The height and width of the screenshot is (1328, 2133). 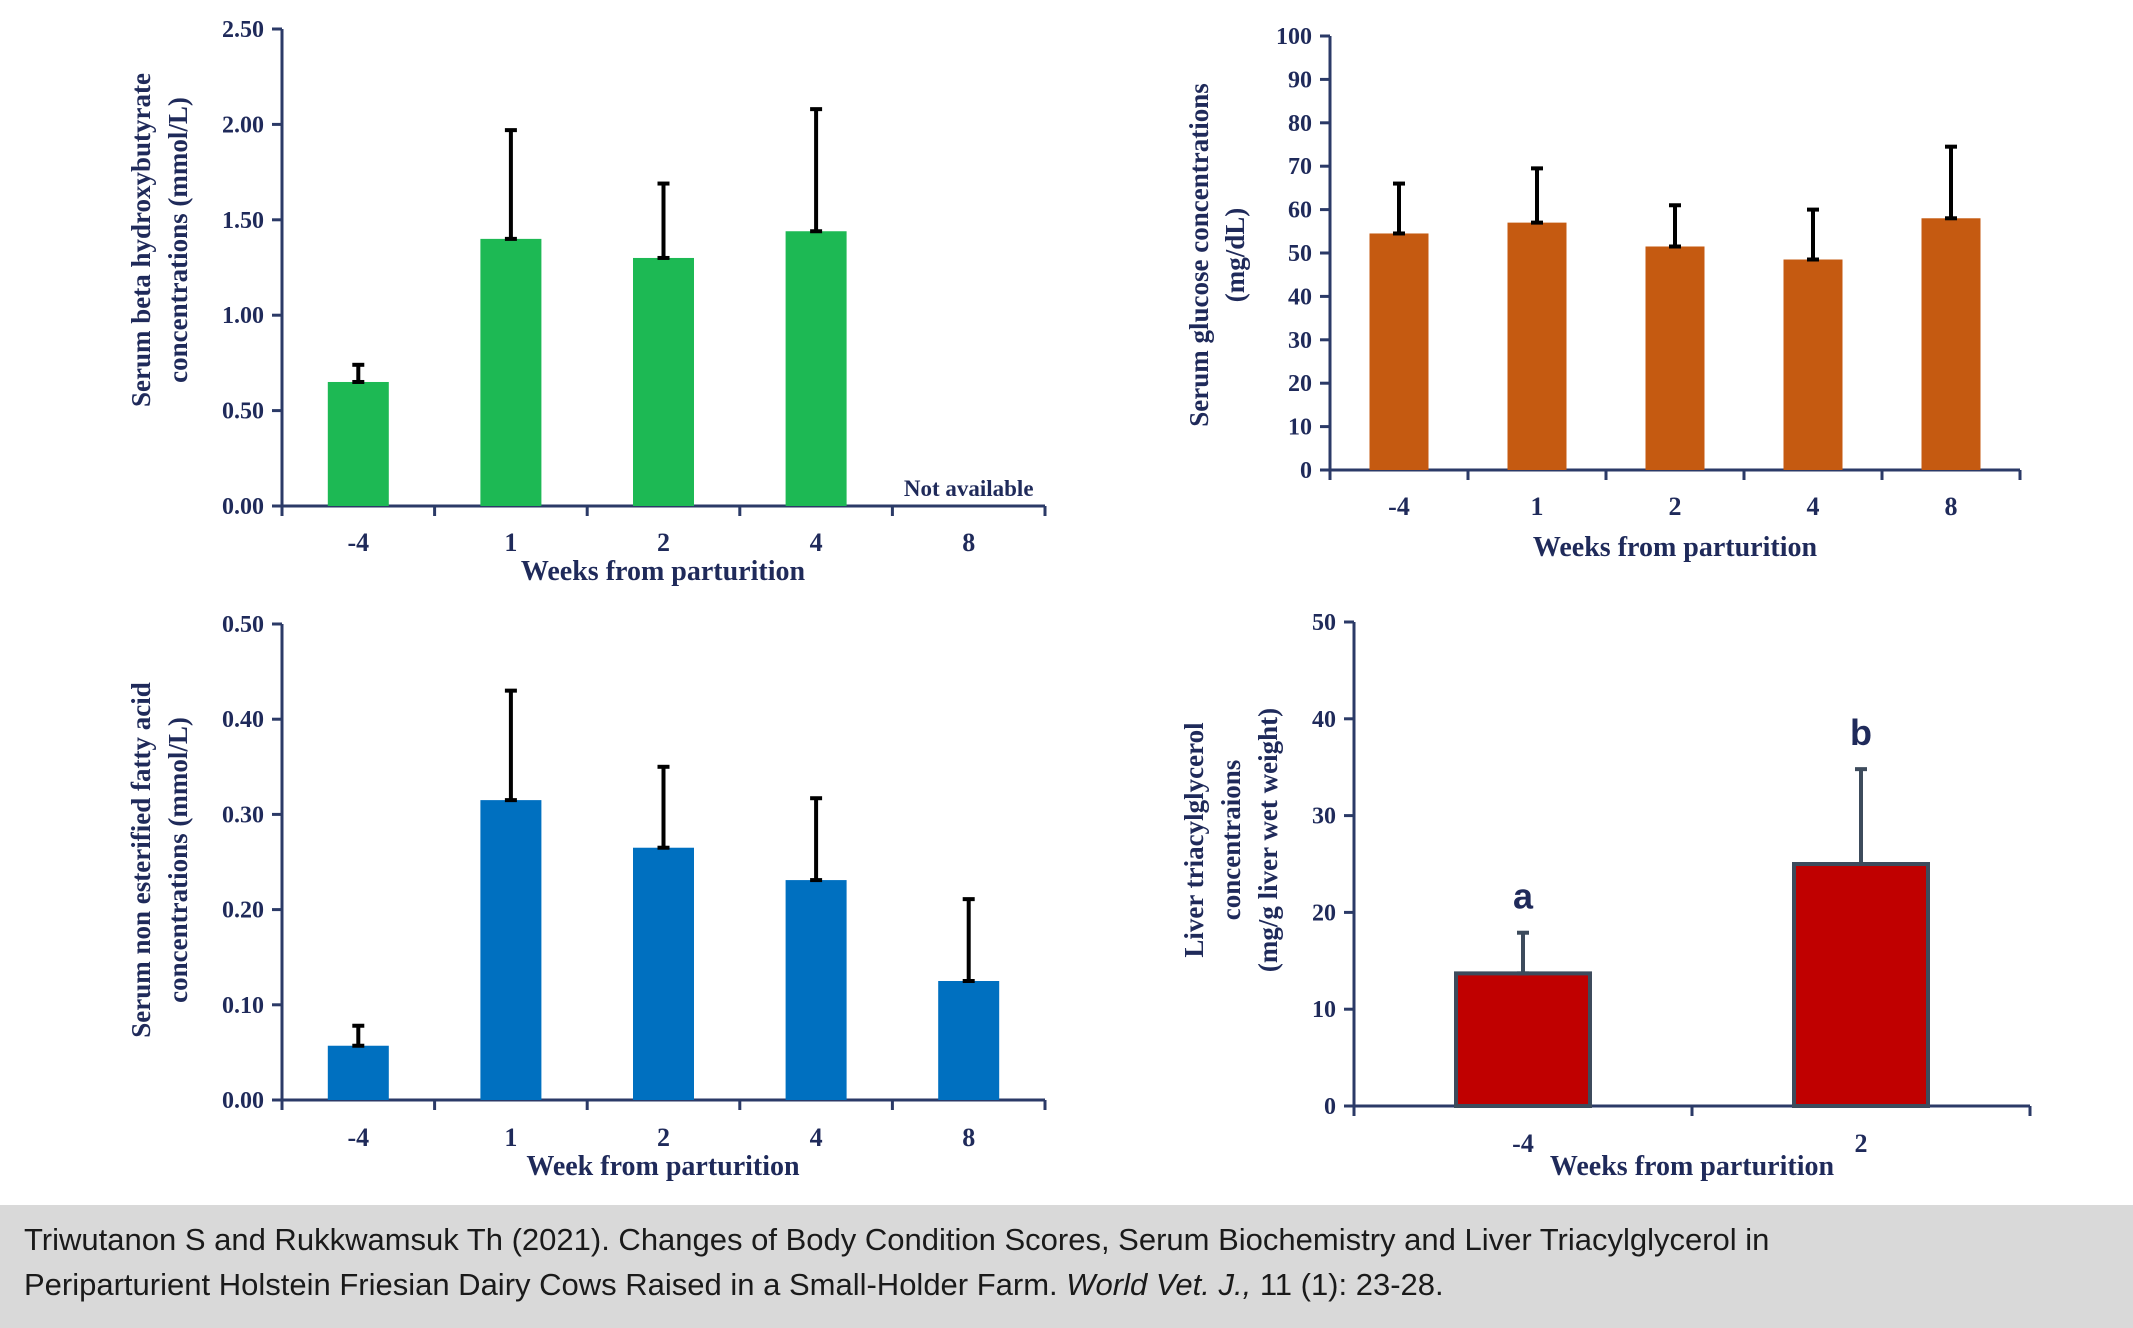 I want to click on y-axis-title: Serum non esterified fatty acid, so click(x=141, y=859).